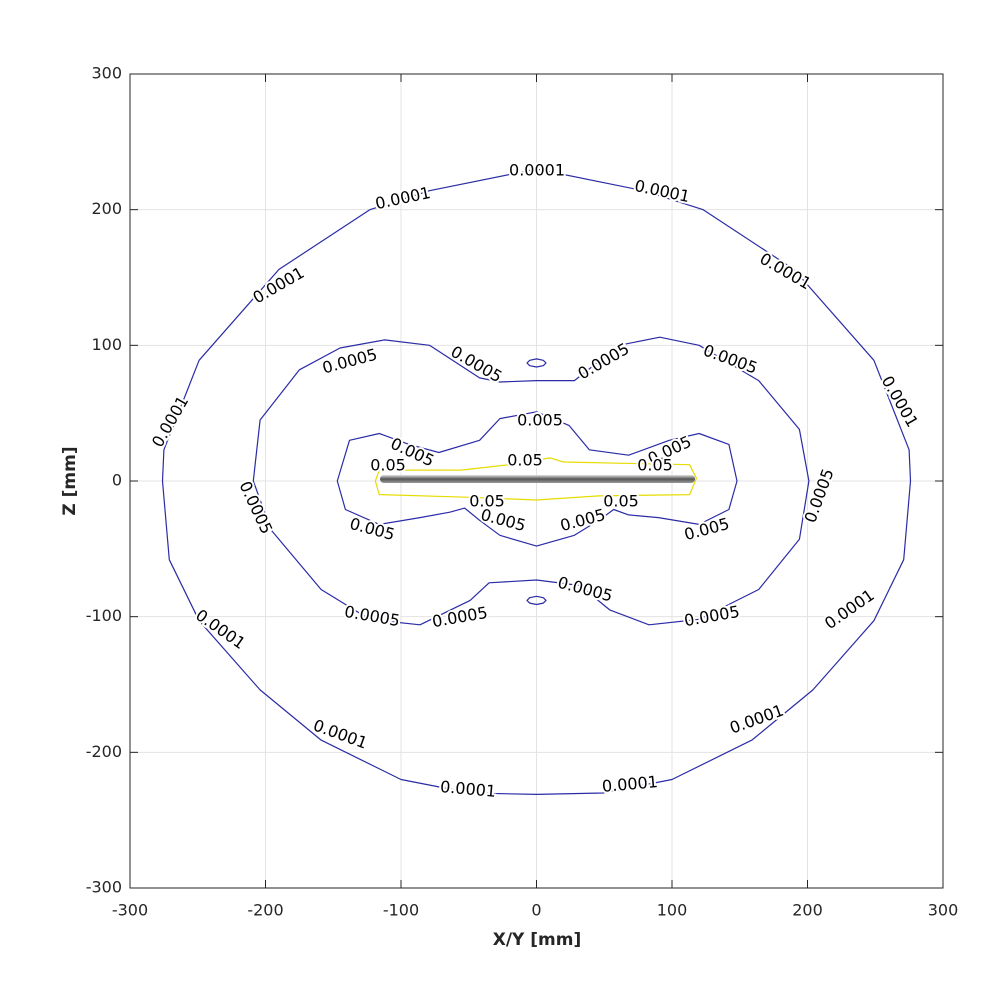  Describe the element at coordinates (117, 480) in the screenshot. I see `y-tick-label: 0` at that location.